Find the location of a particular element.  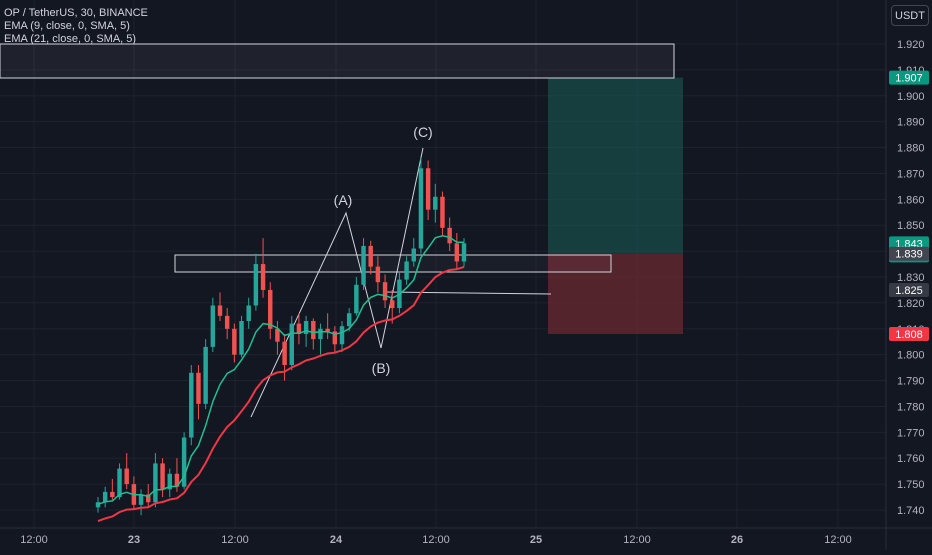

y-tick-label: 1.830 is located at coordinates (911, 278).